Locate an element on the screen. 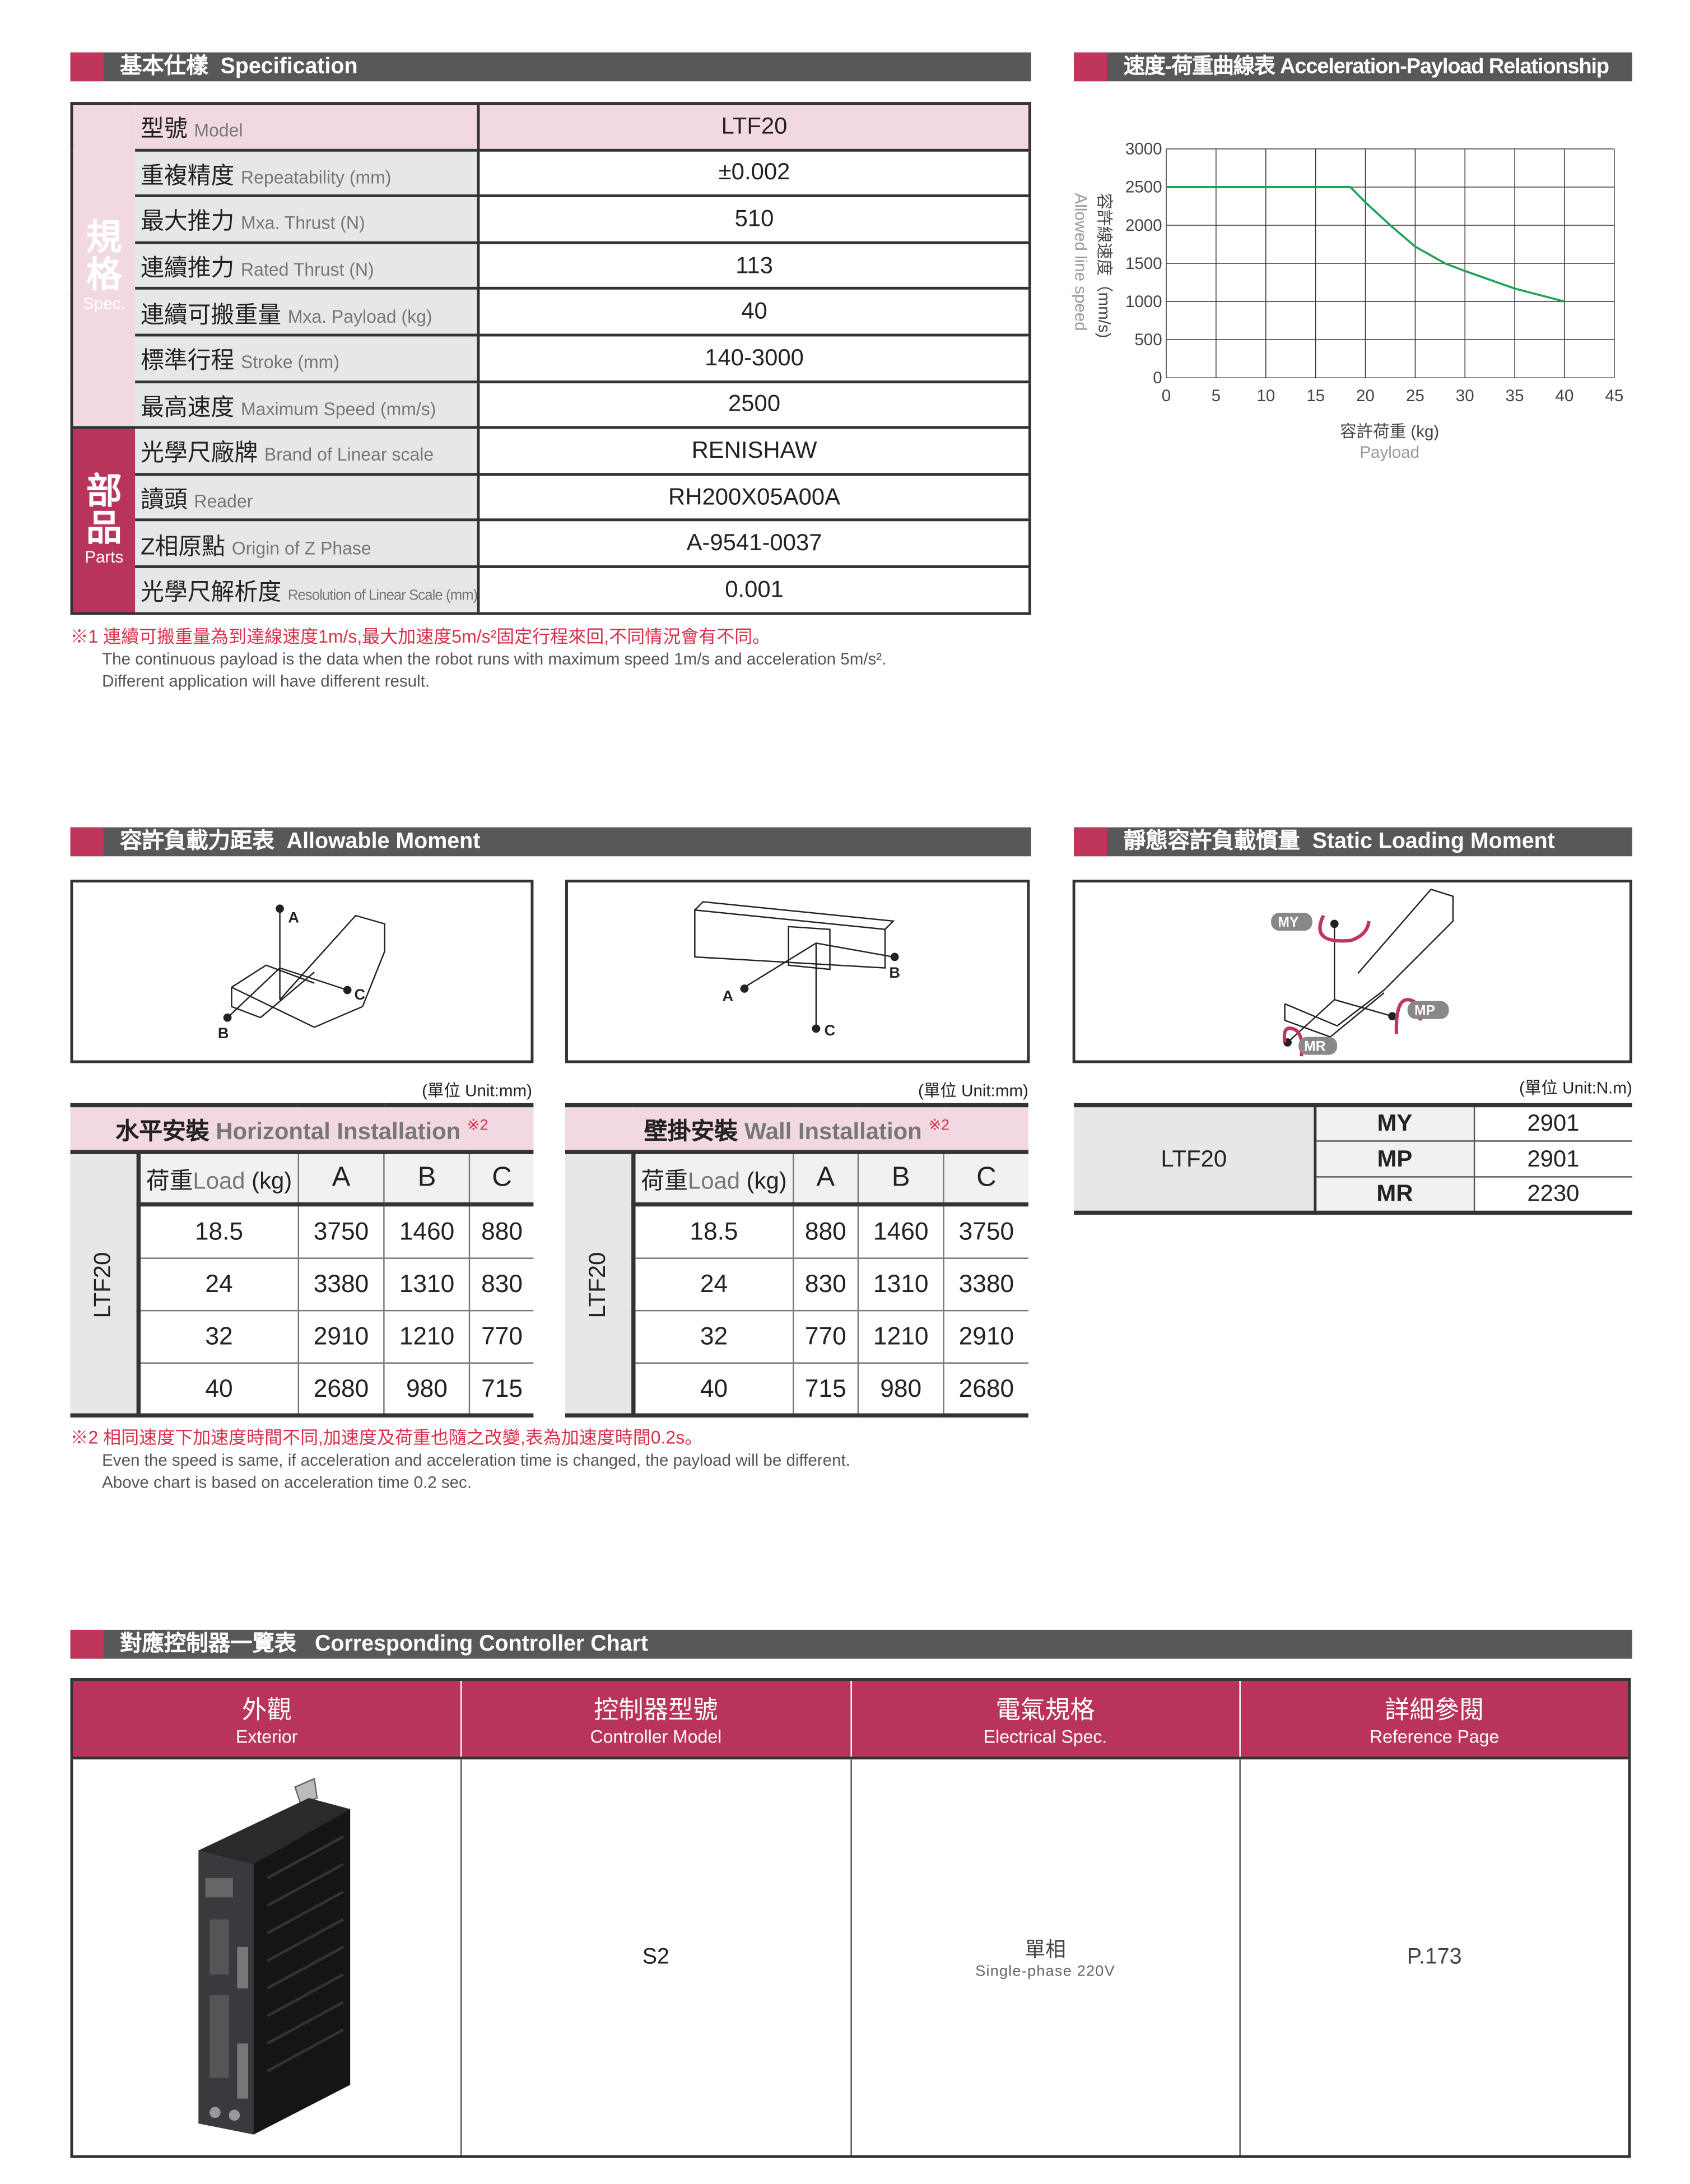  spec-row: Z相原點 Origin of Z Phase A-9541-0037 is located at coordinates (551, 544).